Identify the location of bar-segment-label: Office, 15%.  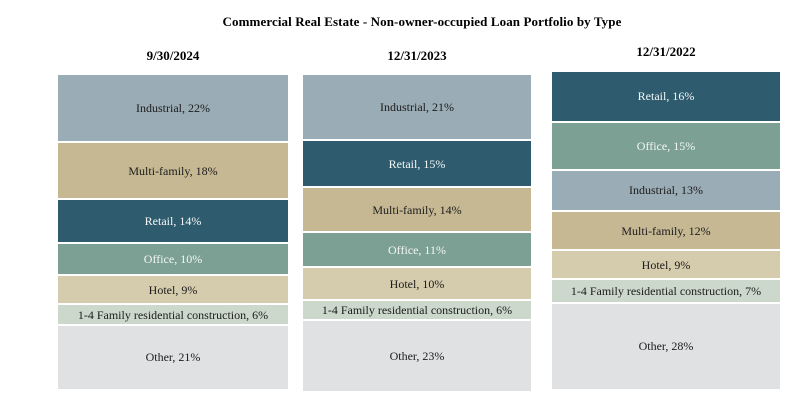
(666, 145).